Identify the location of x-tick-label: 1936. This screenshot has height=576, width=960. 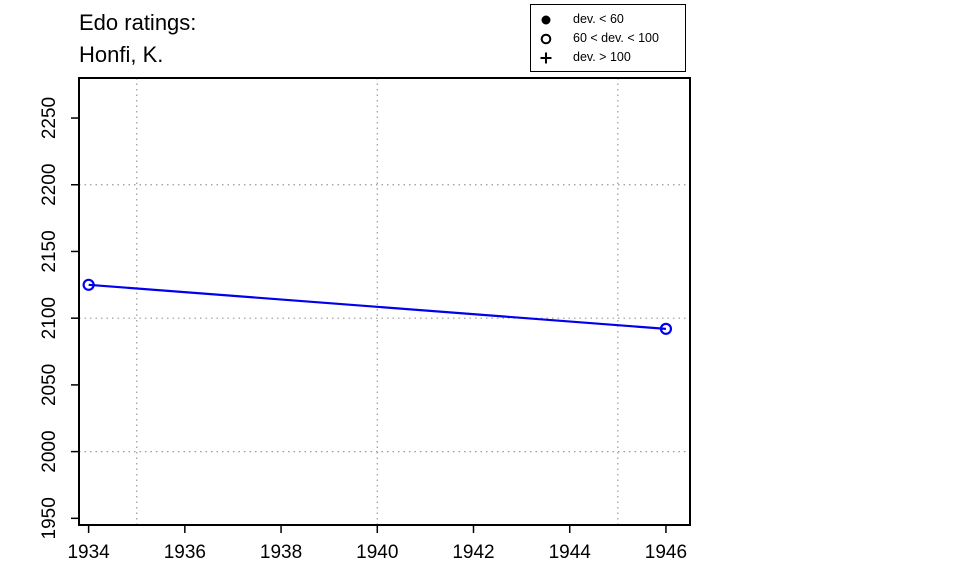
(185, 552).